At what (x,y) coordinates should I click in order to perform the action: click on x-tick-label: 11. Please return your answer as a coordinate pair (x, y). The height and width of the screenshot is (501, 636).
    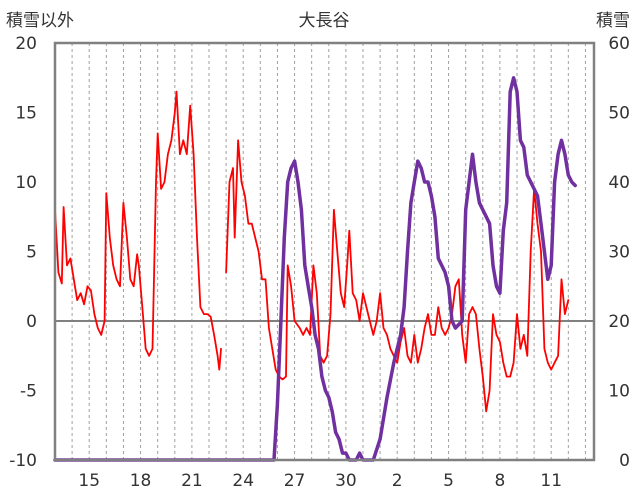
    Looking at the image, I should click on (551, 481).